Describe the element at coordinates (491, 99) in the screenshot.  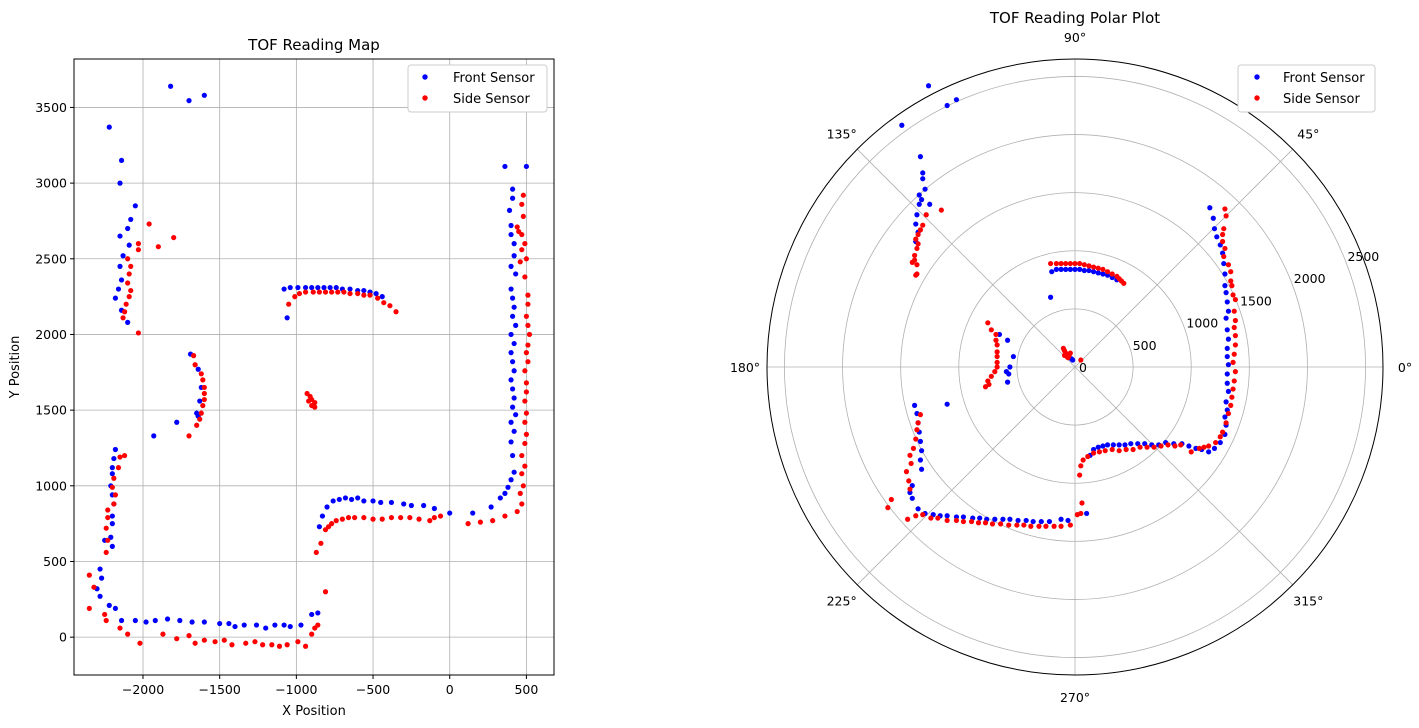
I see `left-legend-side-label: Side Sensor` at that location.